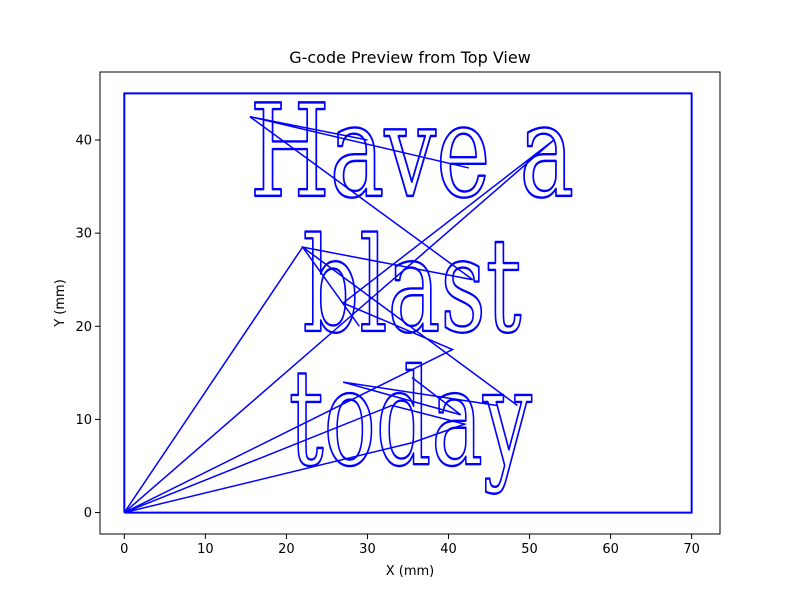  I want to click on x-tick-label: 0, so click(124, 549).